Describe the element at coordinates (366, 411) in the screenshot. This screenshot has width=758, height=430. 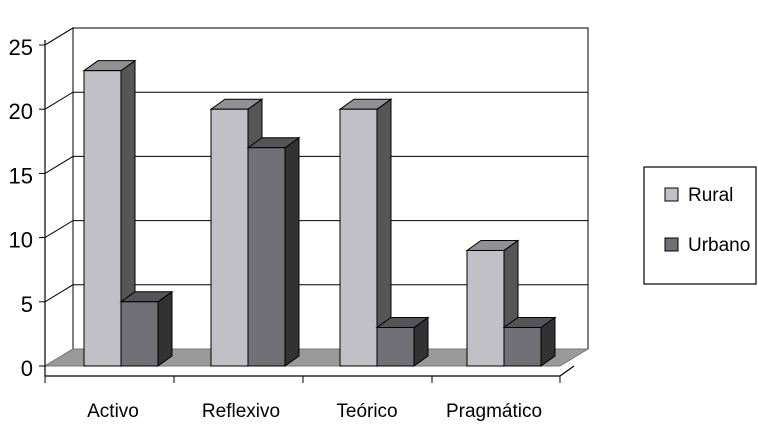
I see `x-tick-label: Teórico` at that location.